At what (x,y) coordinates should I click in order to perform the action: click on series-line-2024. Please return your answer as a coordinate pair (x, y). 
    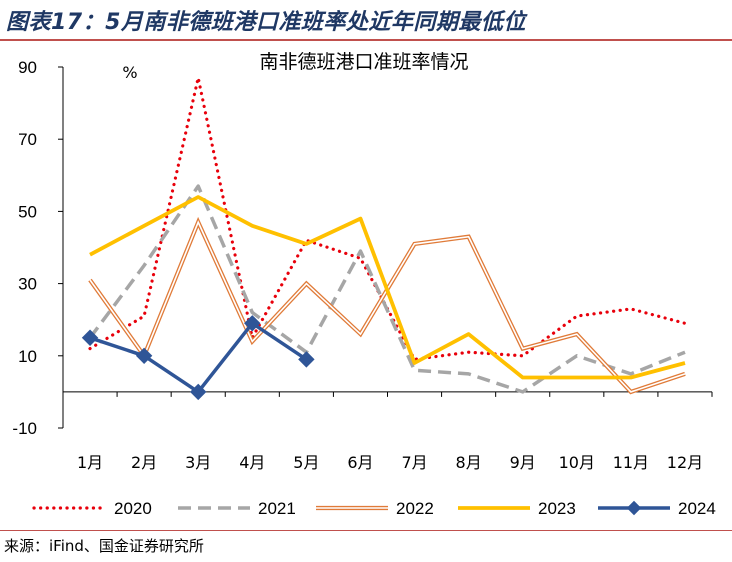
    Looking at the image, I should click on (198, 357).